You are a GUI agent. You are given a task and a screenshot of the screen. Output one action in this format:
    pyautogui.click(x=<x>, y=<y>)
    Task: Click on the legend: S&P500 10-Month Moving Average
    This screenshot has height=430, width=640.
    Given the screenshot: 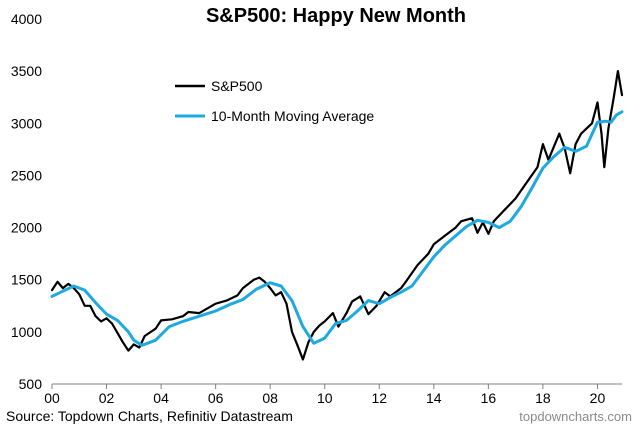 What is the action you would take?
    pyautogui.click(x=274, y=101)
    